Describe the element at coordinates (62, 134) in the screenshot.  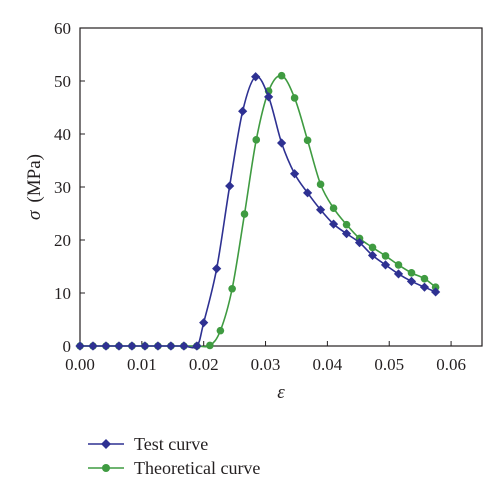
I see `y-tick-label: 40` at that location.